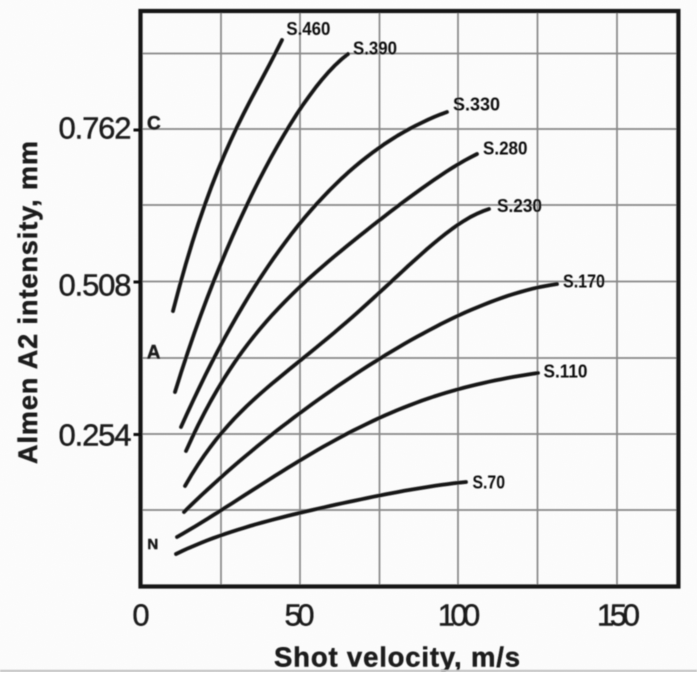  Describe the element at coordinates (154, 124) in the screenshot. I see `svg-text: C` at that location.